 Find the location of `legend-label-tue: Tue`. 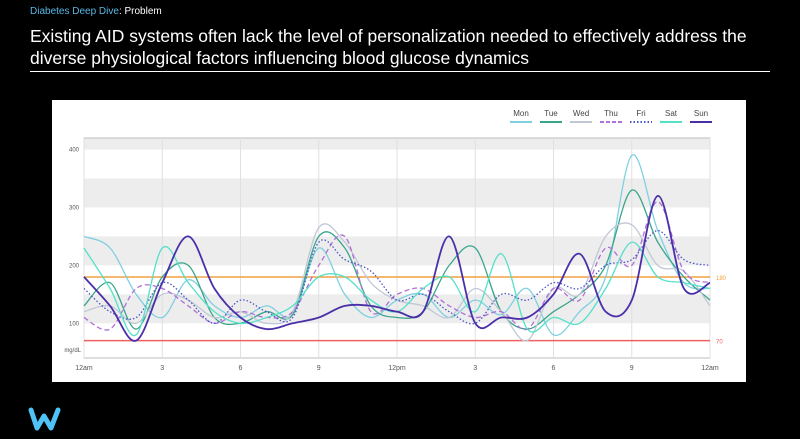

legend-label-tue: Tue is located at coordinates (551, 113).